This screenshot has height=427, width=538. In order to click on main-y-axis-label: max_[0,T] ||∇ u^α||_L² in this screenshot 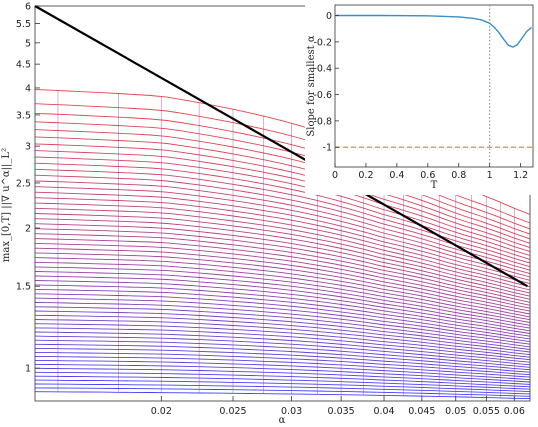, I will do `click(6, 205)`.